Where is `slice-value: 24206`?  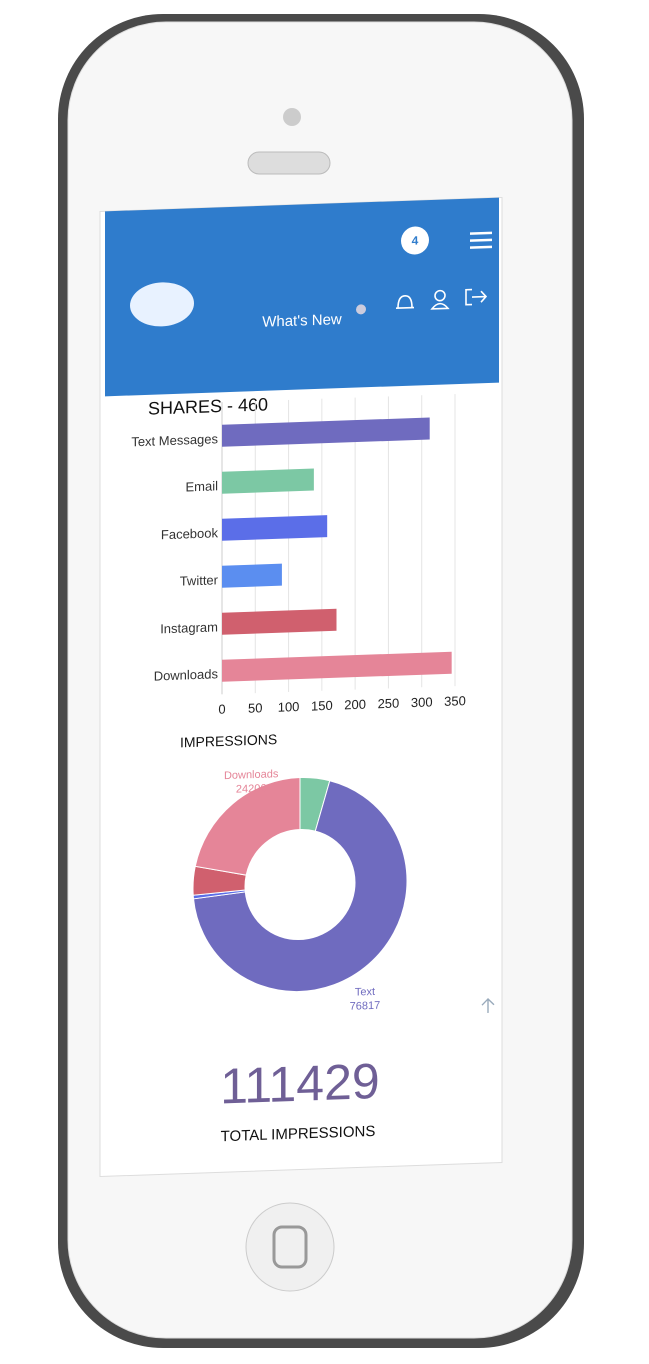
slice-value: 24206 is located at coordinates (251, 789).